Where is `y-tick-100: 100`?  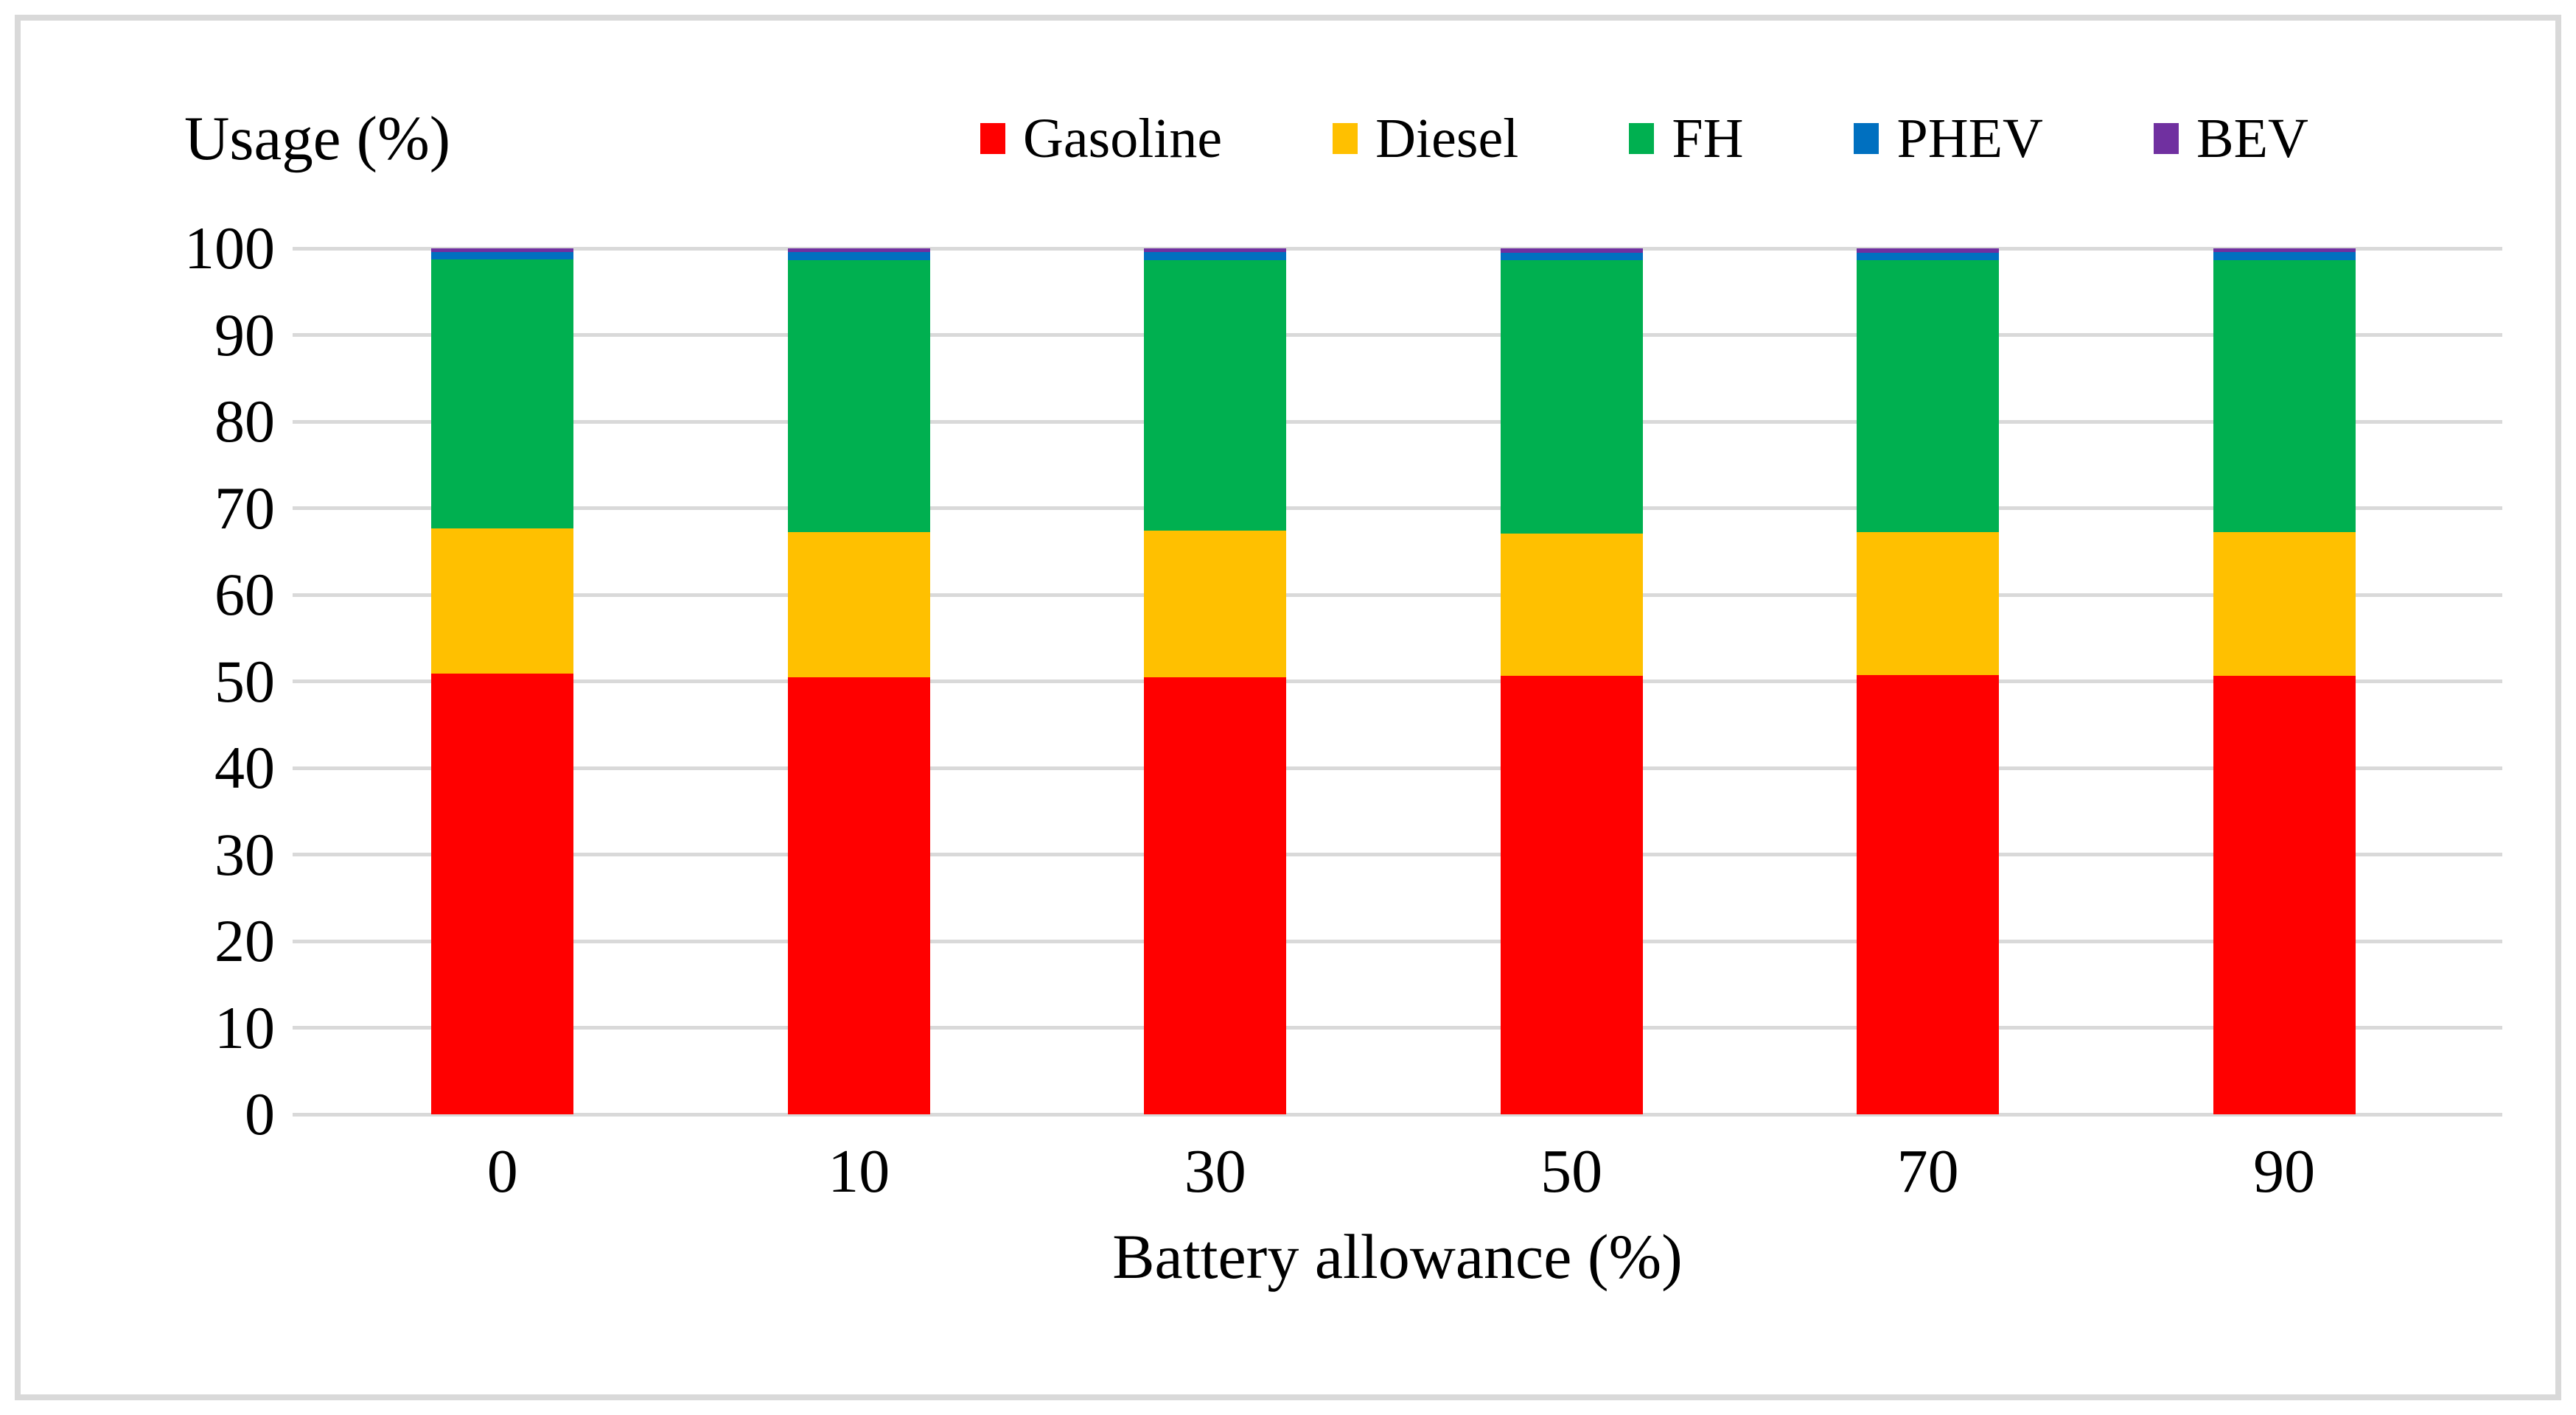
y-tick-100: 100 is located at coordinates (229, 248).